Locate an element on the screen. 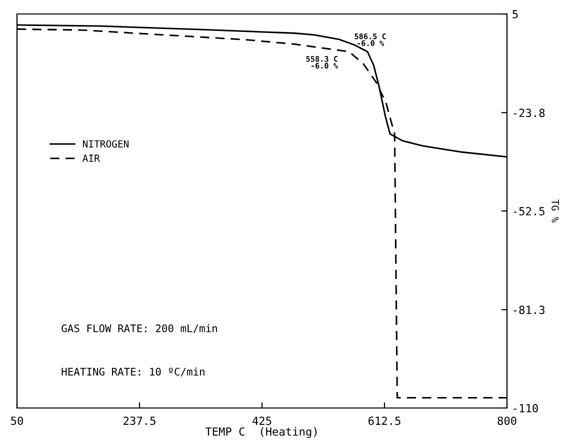 This screenshot has height=441, width=571. y-tick-label: 5 is located at coordinates (515, 14).